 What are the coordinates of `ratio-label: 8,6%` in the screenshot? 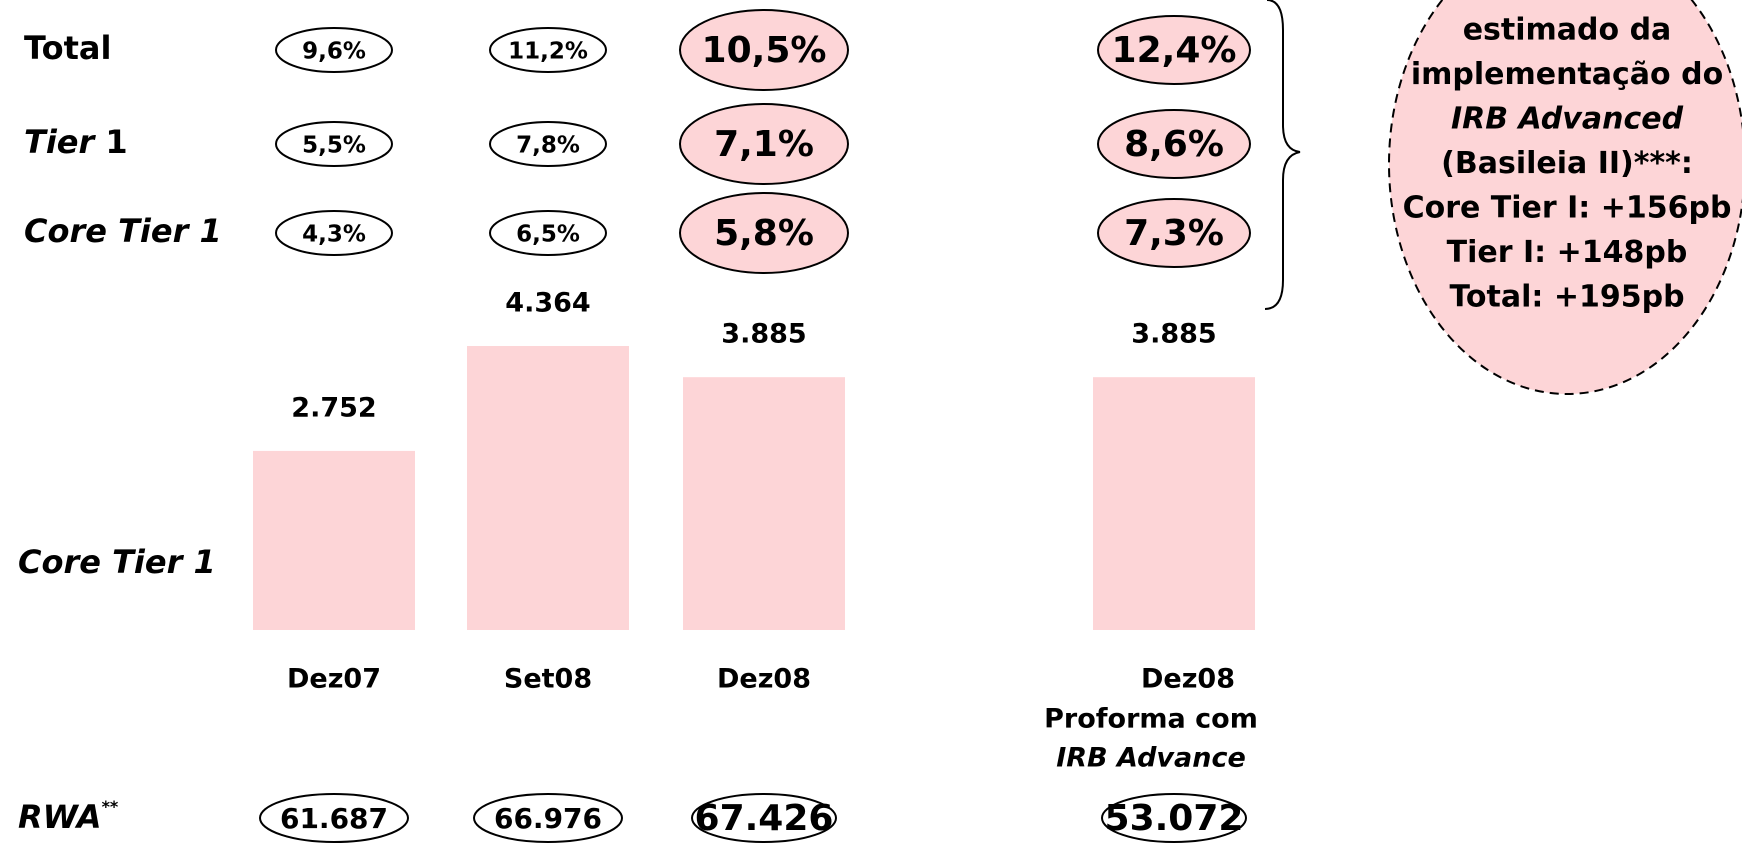 It's located at (1174, 144).